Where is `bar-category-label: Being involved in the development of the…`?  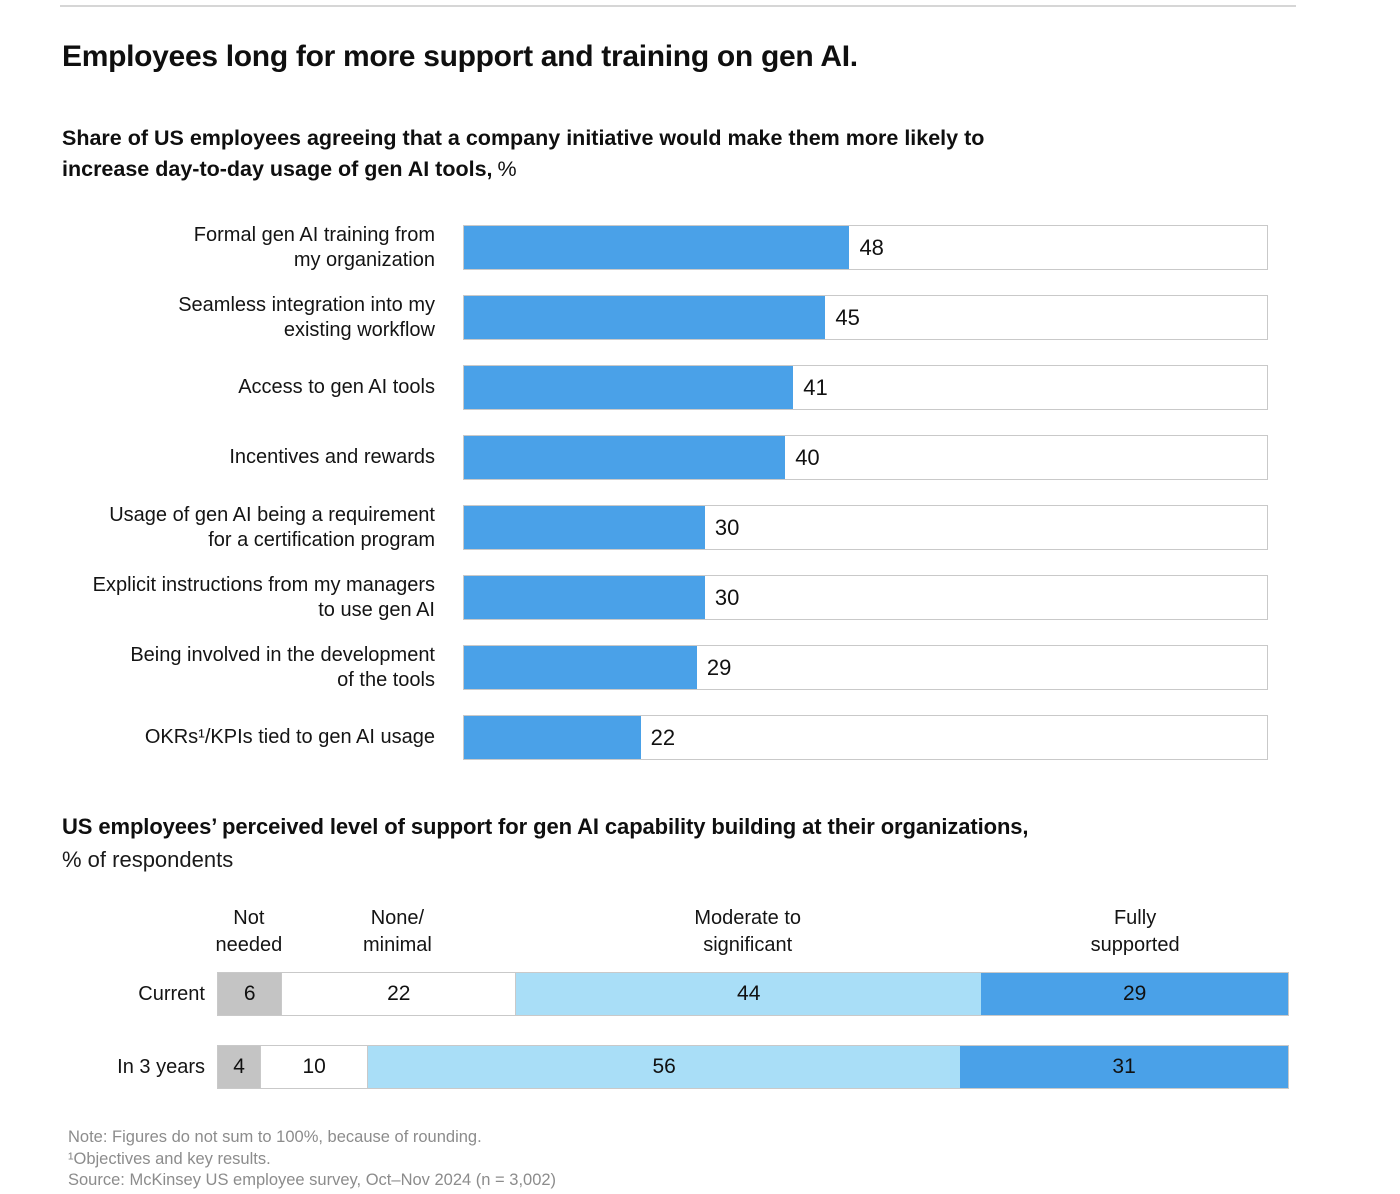
bar-category-label: Being involved in the development of the… is located at coordinates (282, 667).